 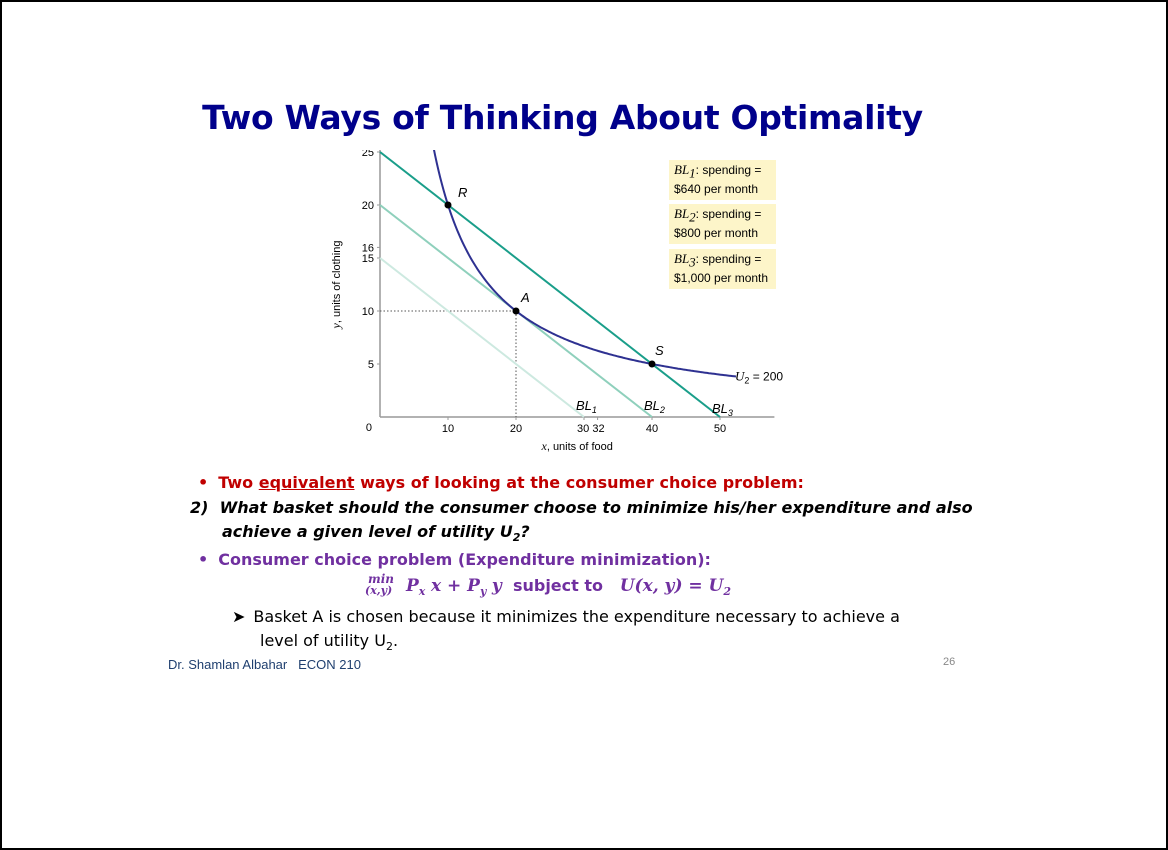 What do you see at coordinates (368, 312) in the screenshot?
I see `y-tick-label: 10` at bounding box center [368, 312].